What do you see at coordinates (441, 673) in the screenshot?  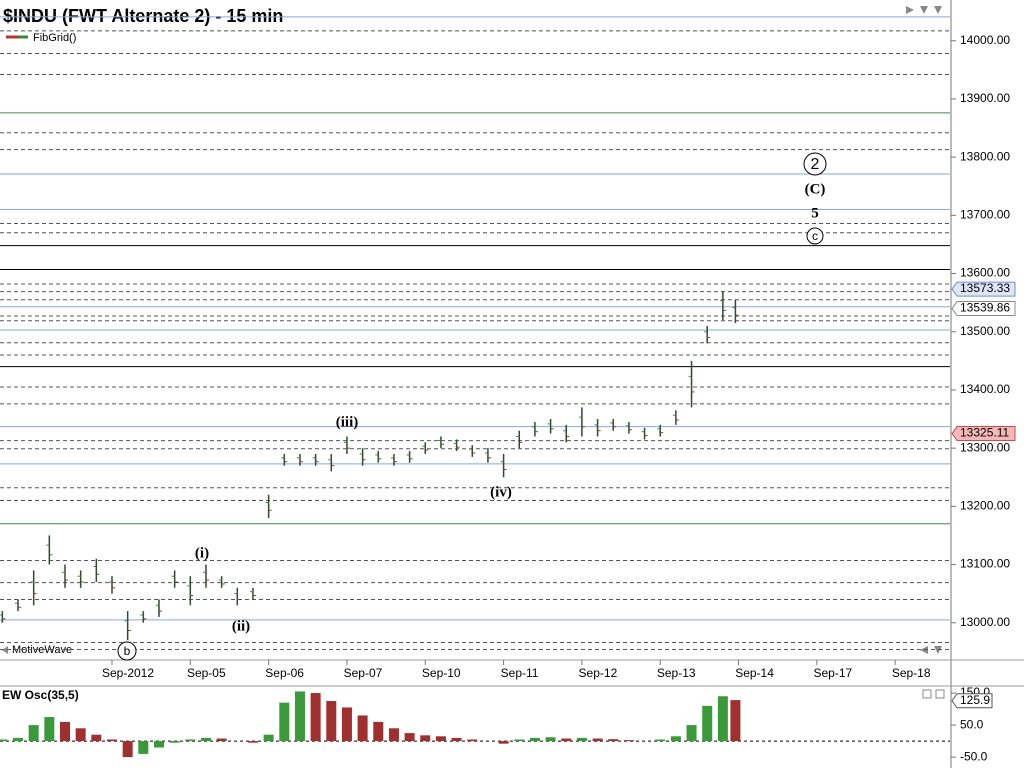 I see `x-tick-label: Sep-10` at bounding box center [441, 673].